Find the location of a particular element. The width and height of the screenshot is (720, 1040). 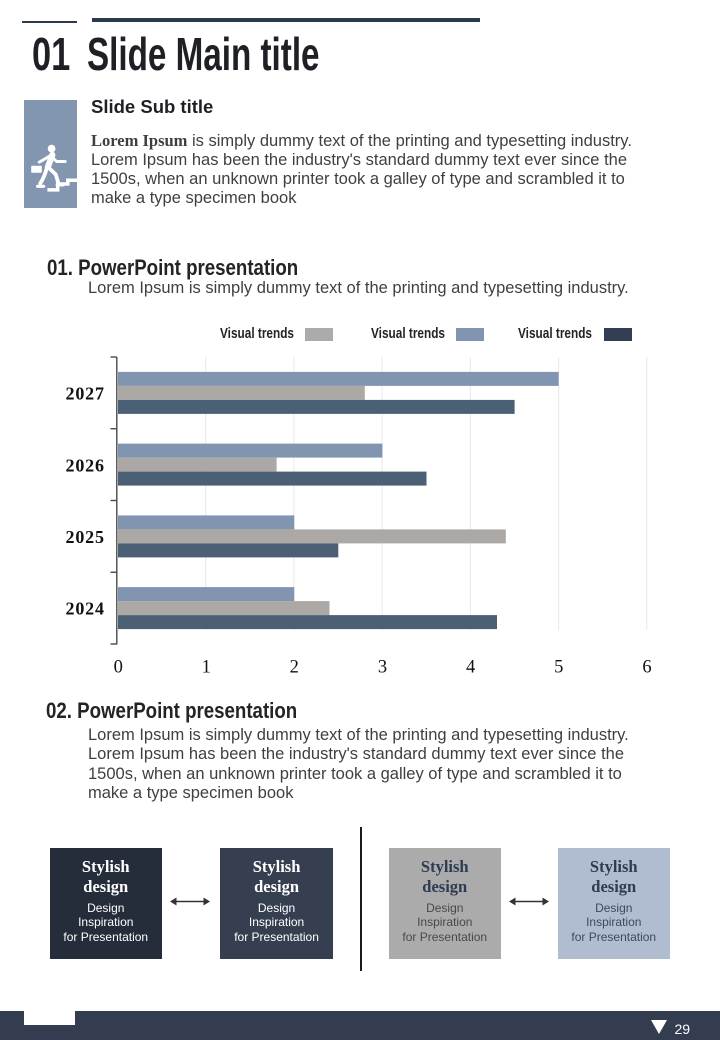

svg-text: 2027 is located at coordinates (85, 394).